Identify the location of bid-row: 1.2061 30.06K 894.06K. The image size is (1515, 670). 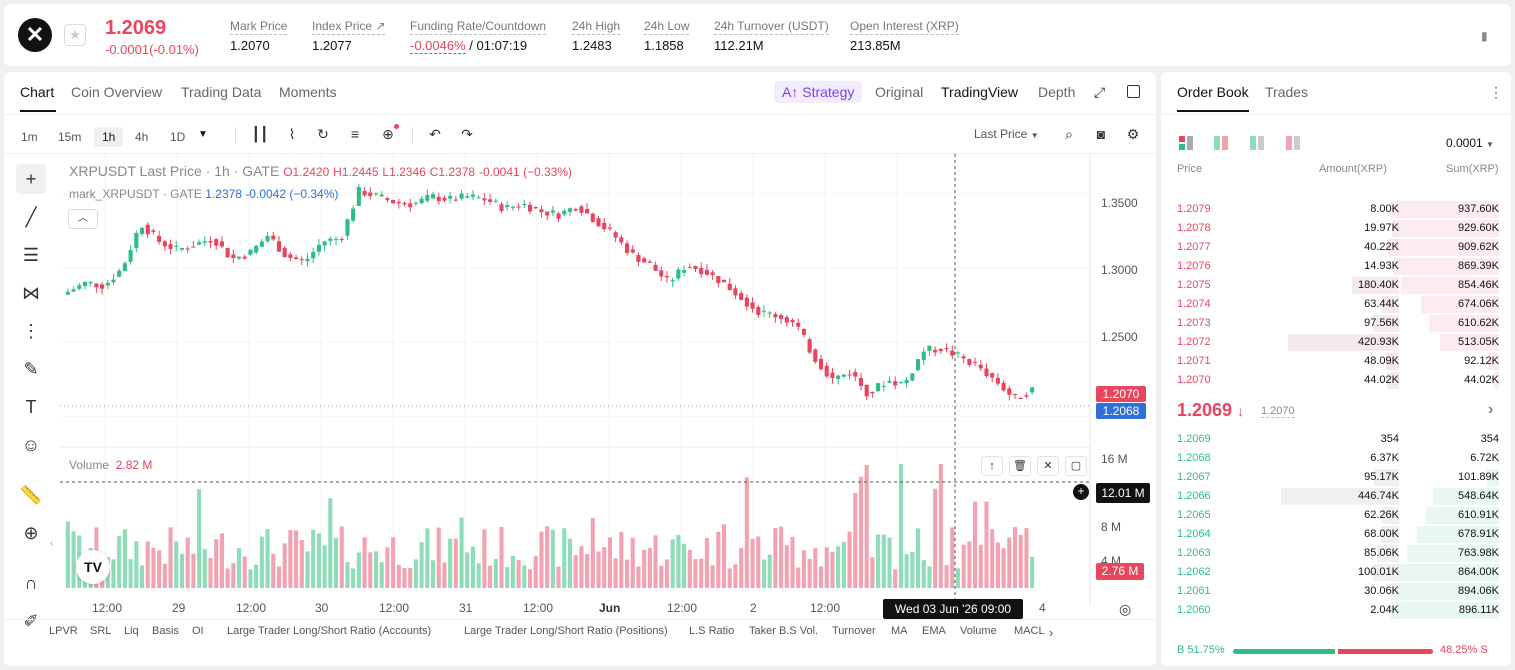
(1336, 591).